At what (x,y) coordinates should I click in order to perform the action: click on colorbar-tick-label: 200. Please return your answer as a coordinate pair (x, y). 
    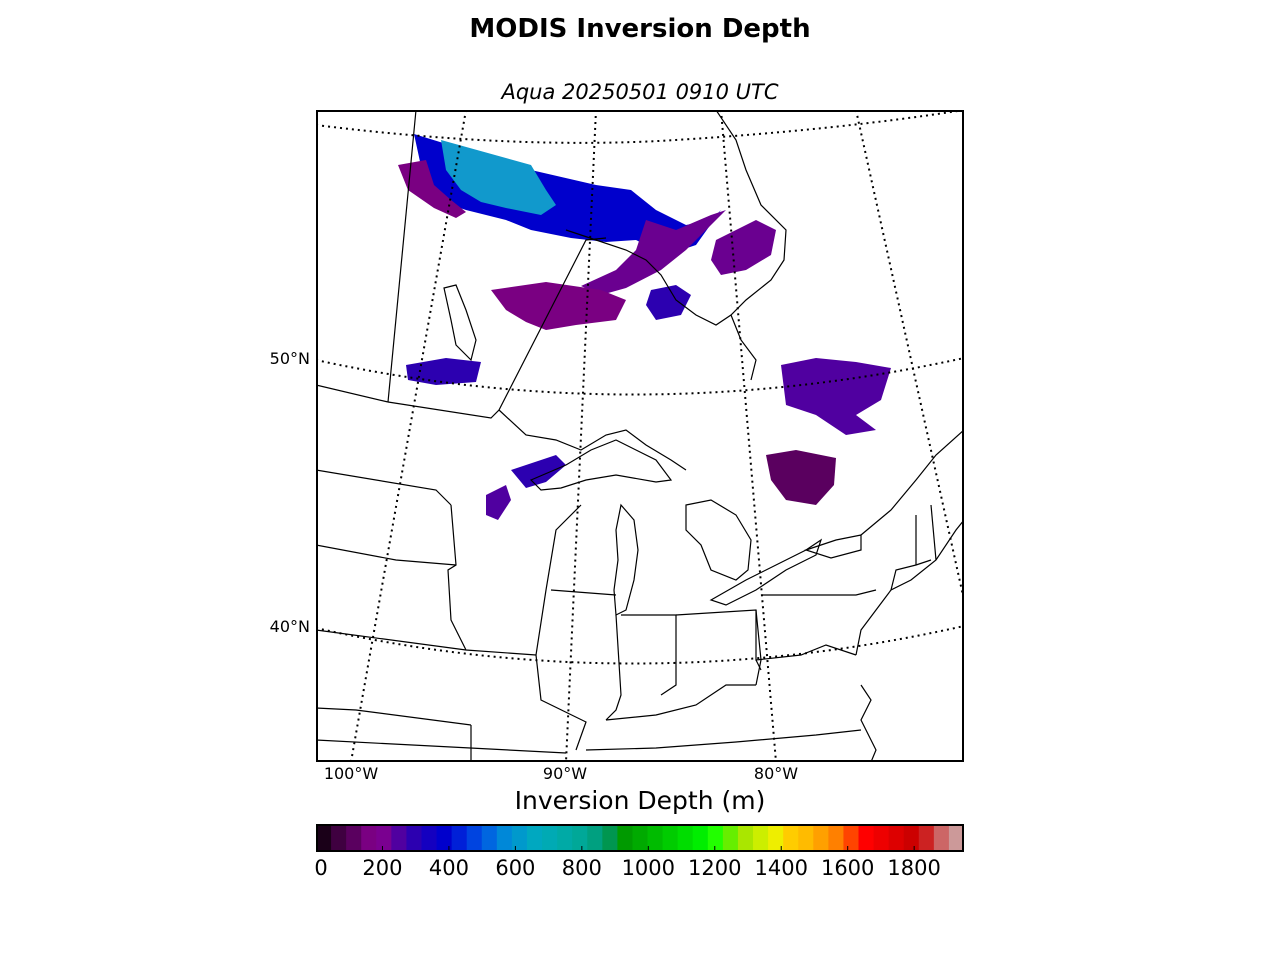
    Looking at the image, I should click on (382, 868).